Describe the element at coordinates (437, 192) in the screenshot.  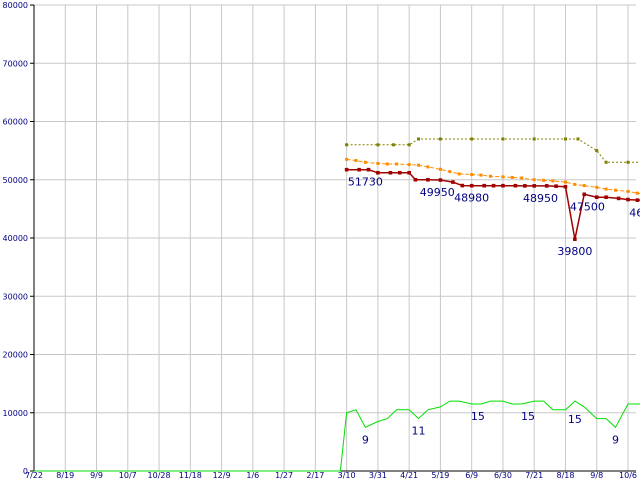
I see `data-label: 49950` at that location.